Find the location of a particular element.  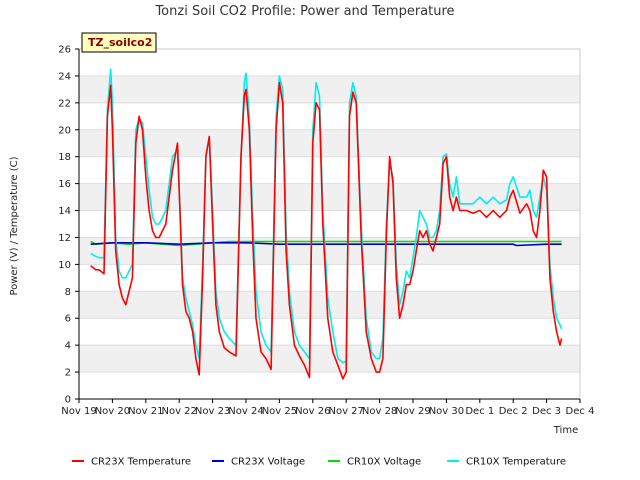

x-tick-label: Dec 3 is located at coordinates (546, 411).